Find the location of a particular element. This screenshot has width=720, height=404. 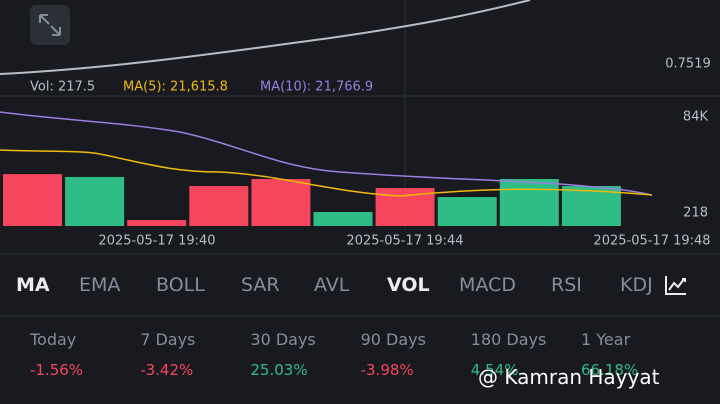

performance-item: 180 Days 4.54% is located at coordinates (509, 354).